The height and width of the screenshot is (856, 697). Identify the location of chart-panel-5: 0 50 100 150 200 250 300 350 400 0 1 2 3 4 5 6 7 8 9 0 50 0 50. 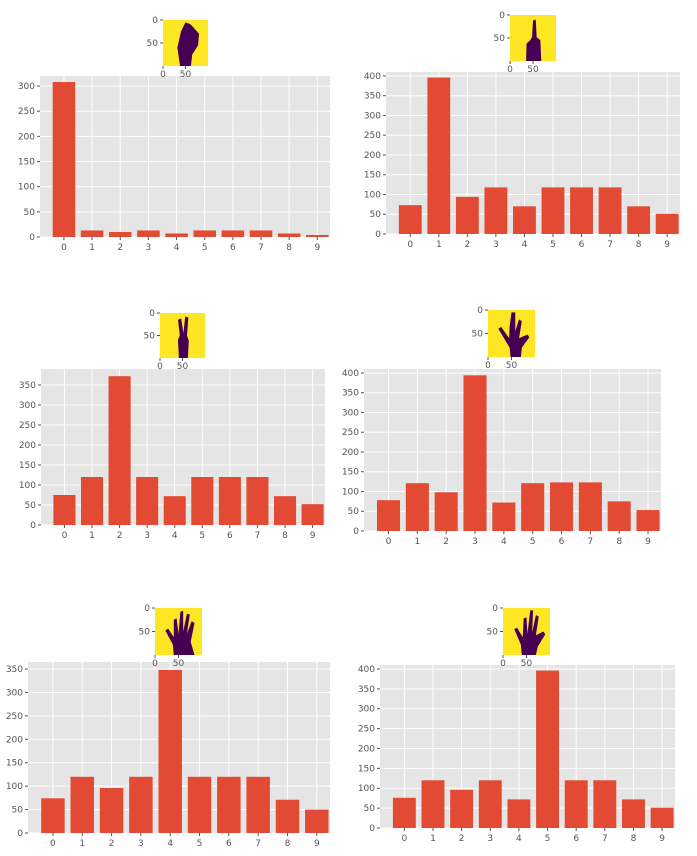
(516, 724).